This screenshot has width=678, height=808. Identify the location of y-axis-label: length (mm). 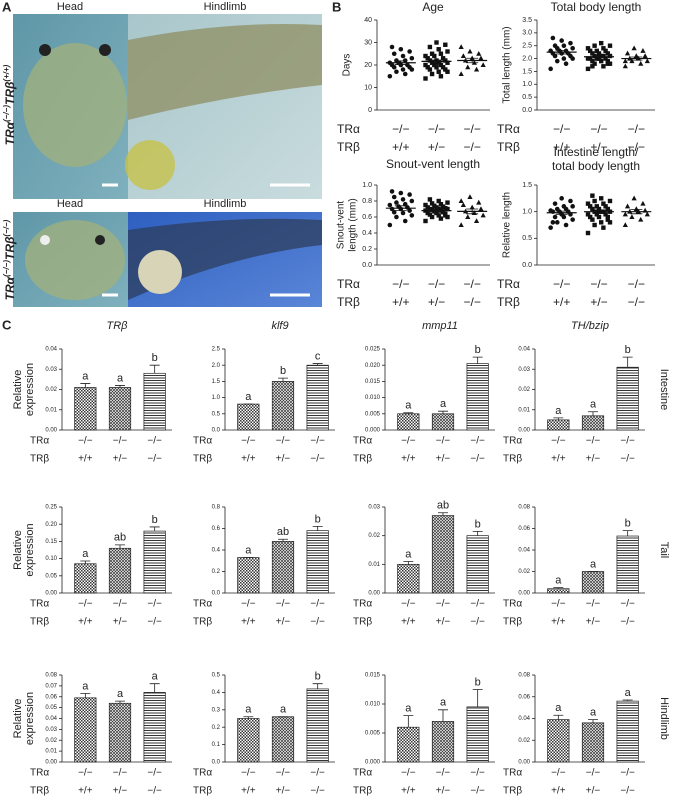
(353, 224).